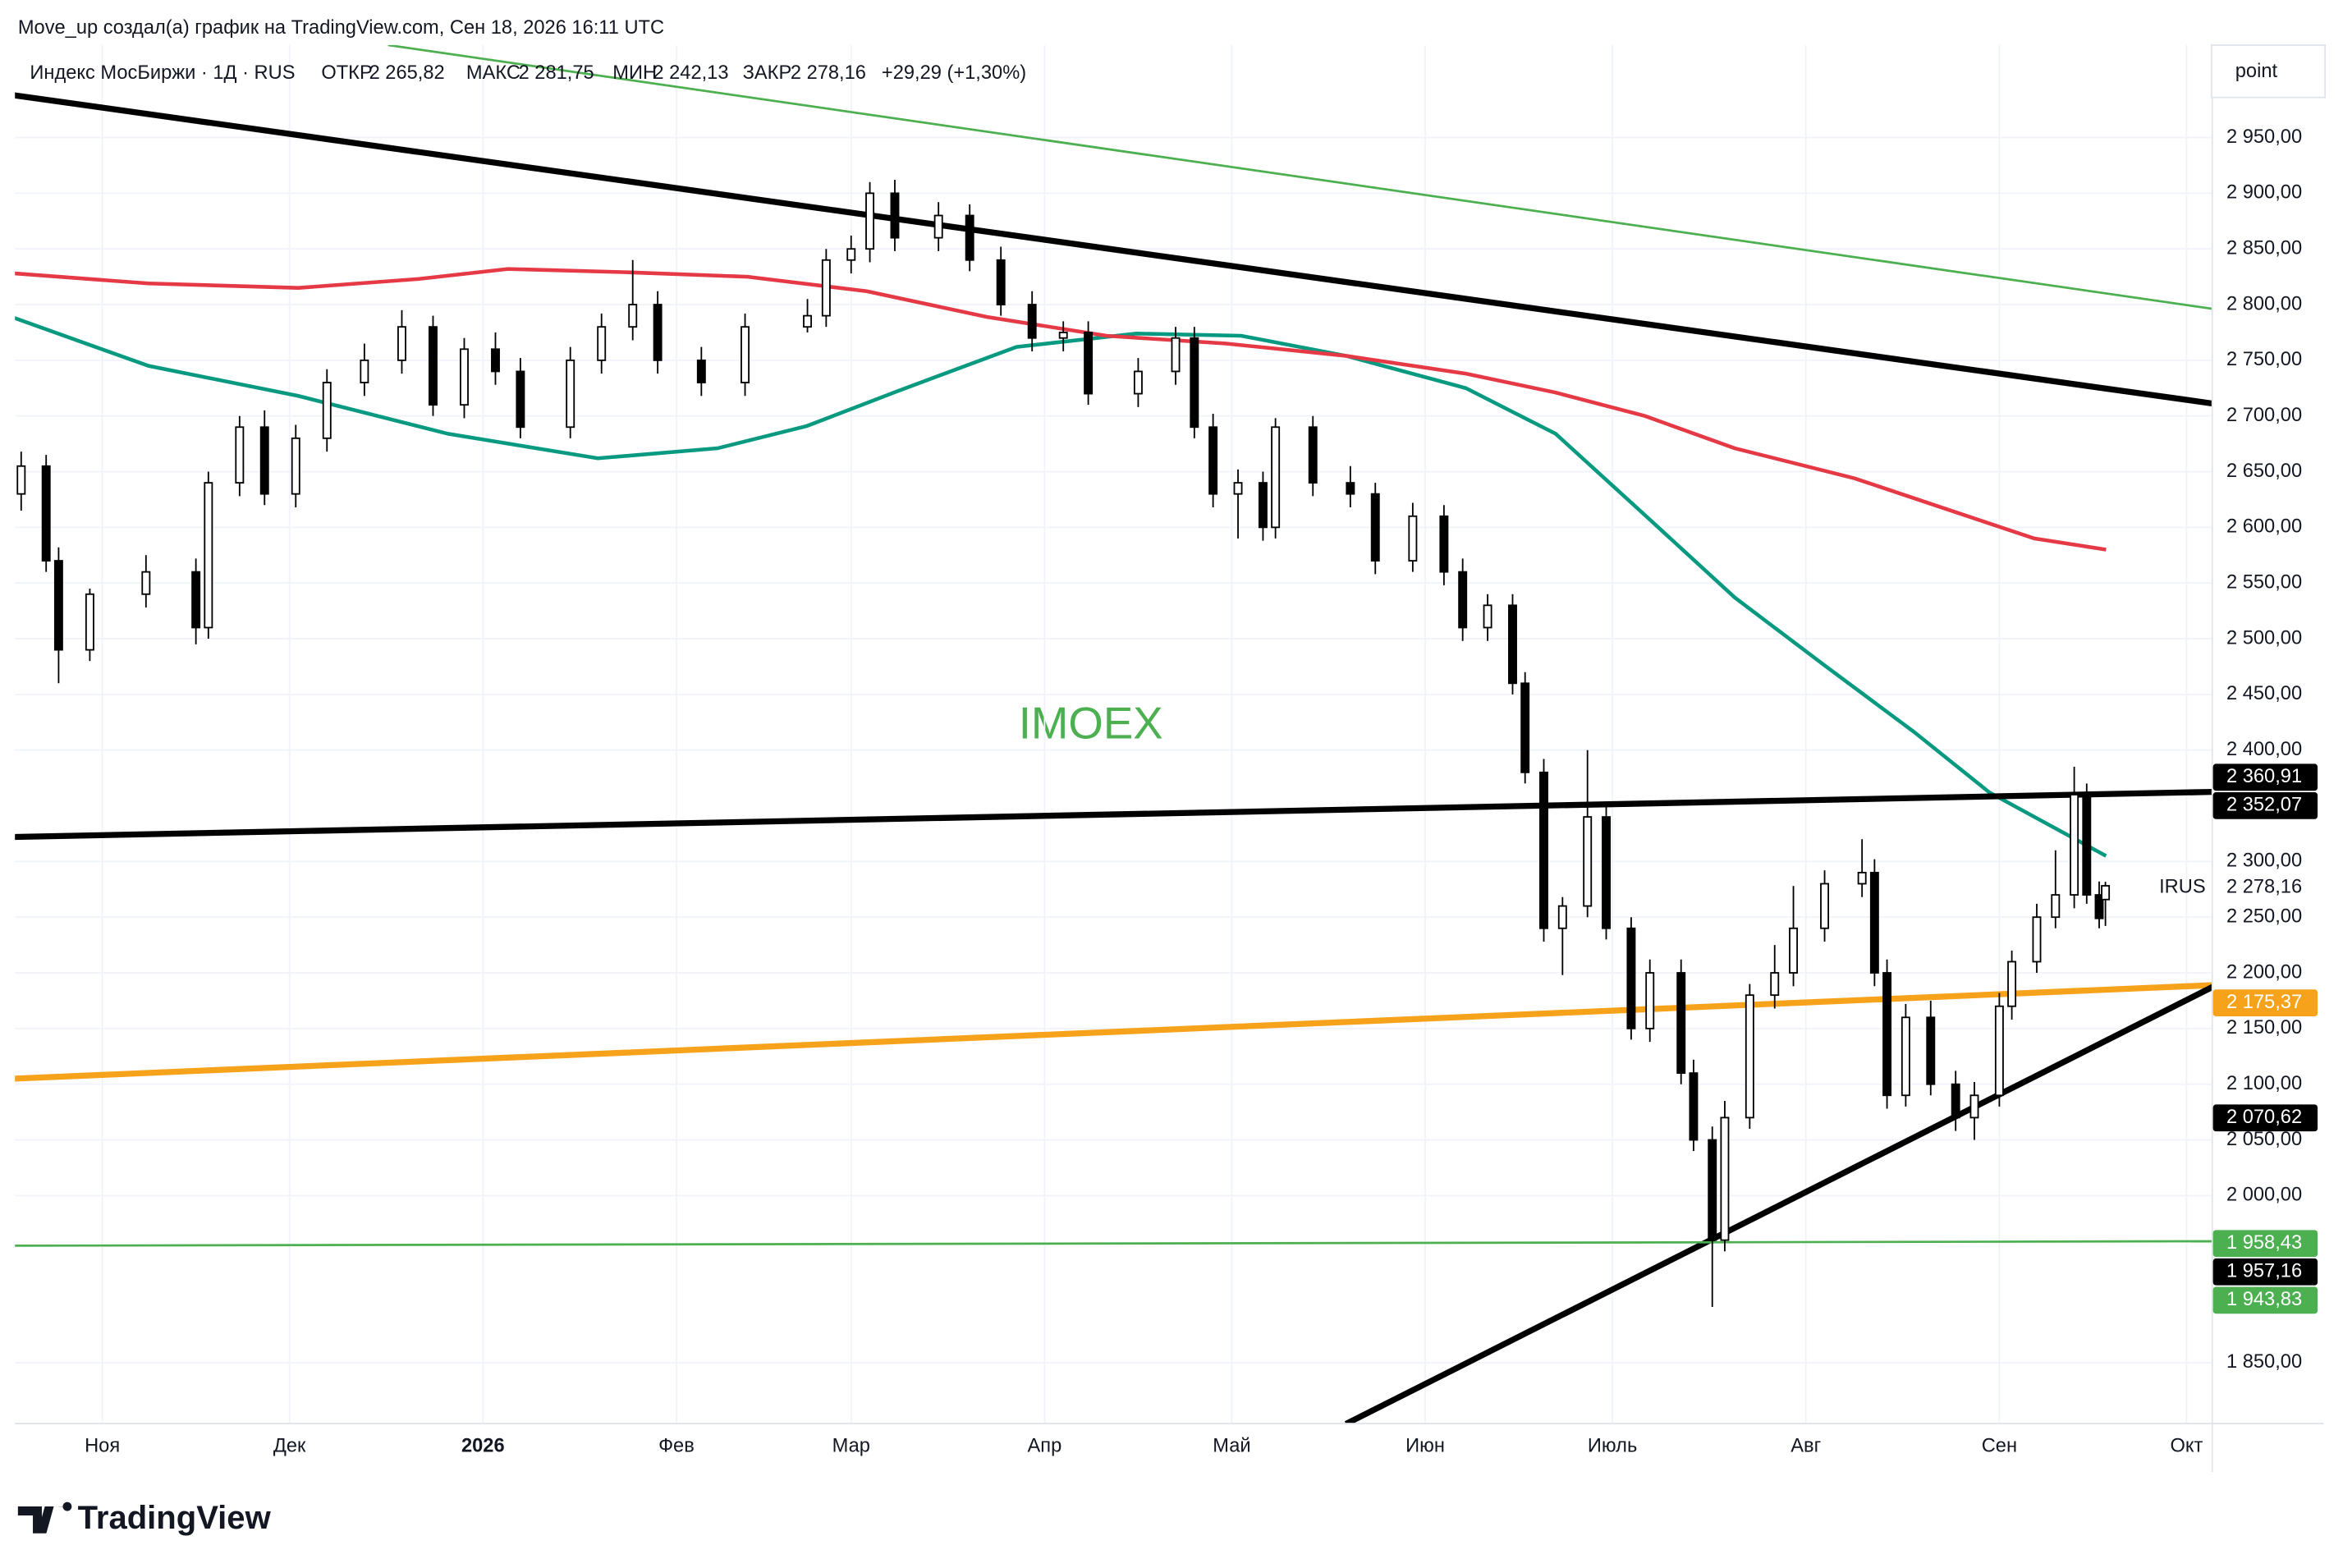 The width and height of the screenshot is (2343, 1568). Describe the element at coordinates (1612, 1445) in the screenshot. I see `x-tick-label: Июль` at that location.